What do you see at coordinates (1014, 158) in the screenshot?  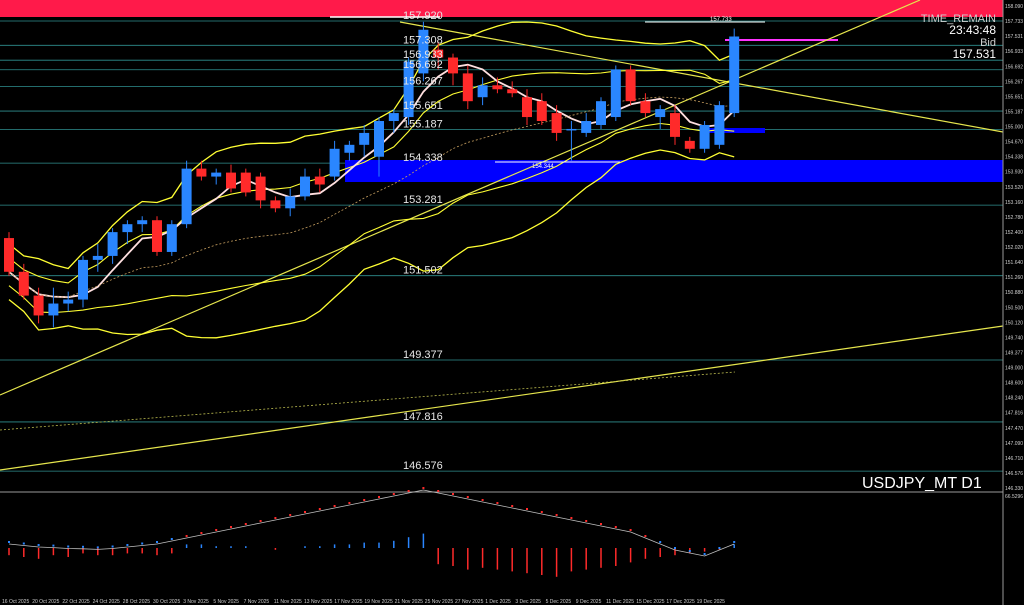 I see `price-scale-label: 154.338` at bounding box center [1014, 158].